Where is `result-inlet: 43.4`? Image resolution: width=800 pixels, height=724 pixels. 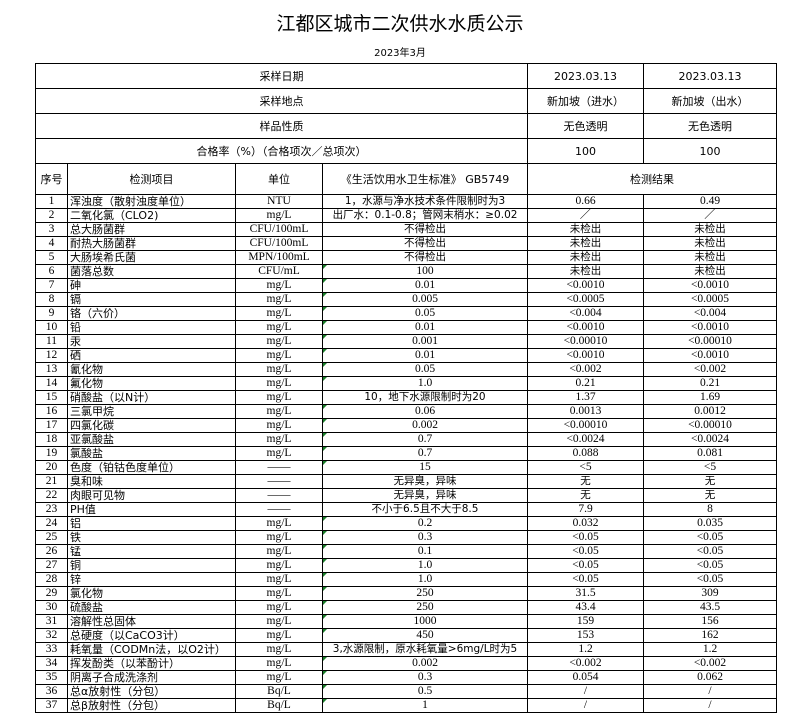 result-inlet: 43.4 is located at coordinates (585, 607).